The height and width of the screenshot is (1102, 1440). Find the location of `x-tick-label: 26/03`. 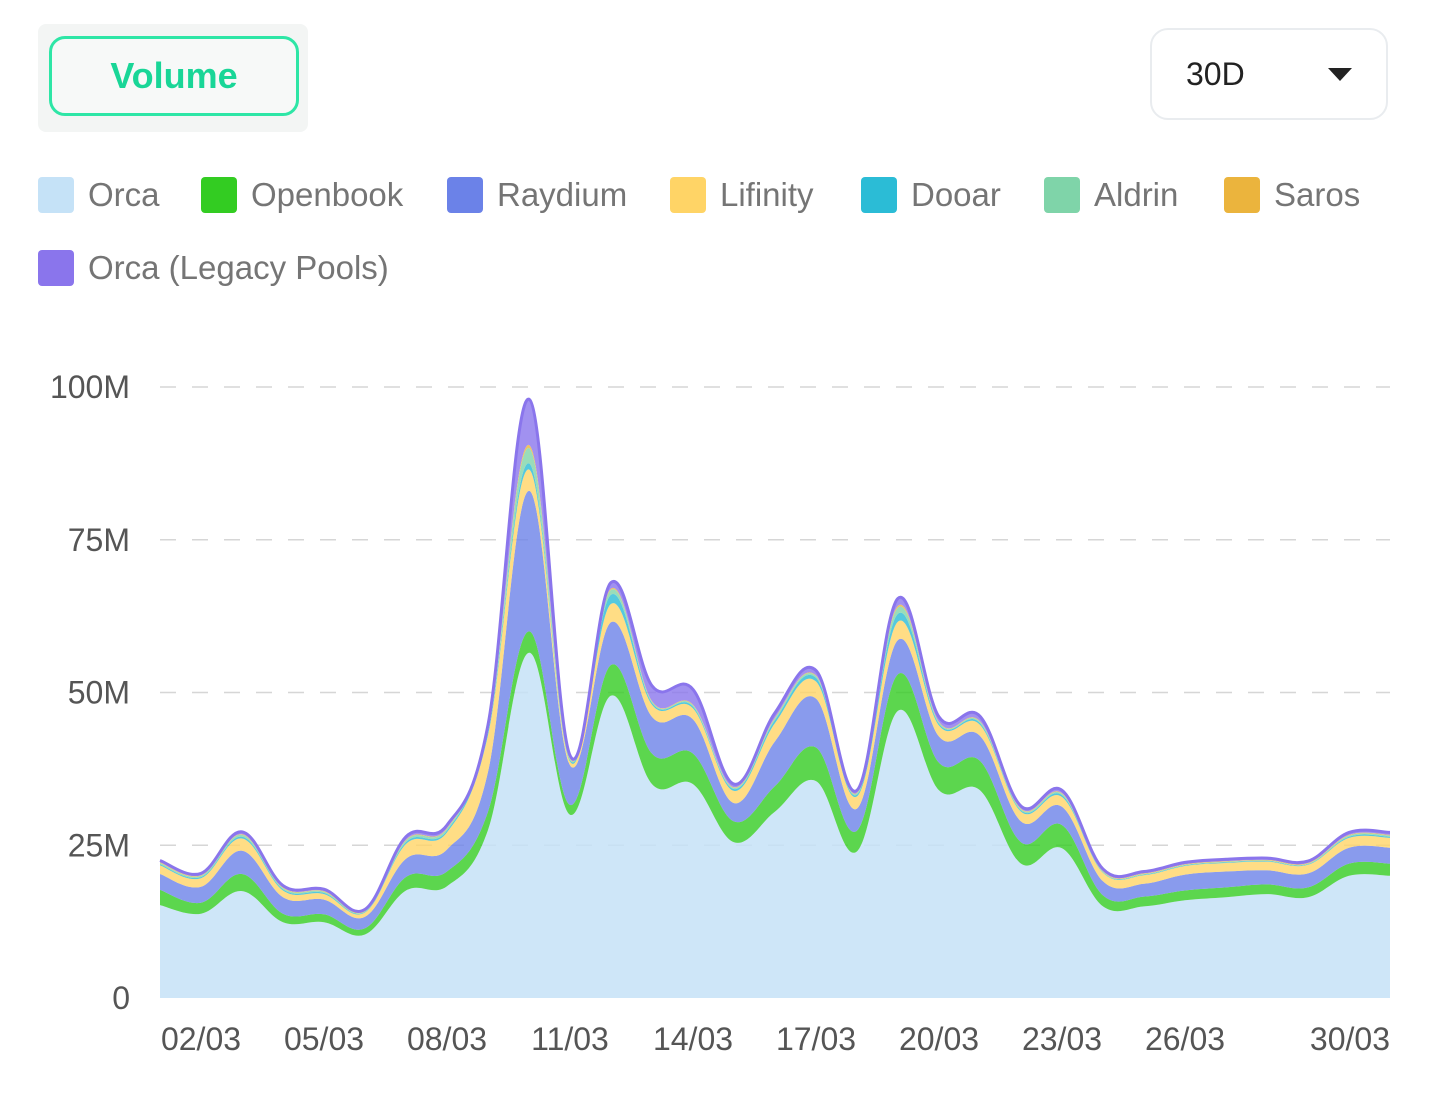

x-tick-label: 26/03 is located at coordinates (1185, 1039).